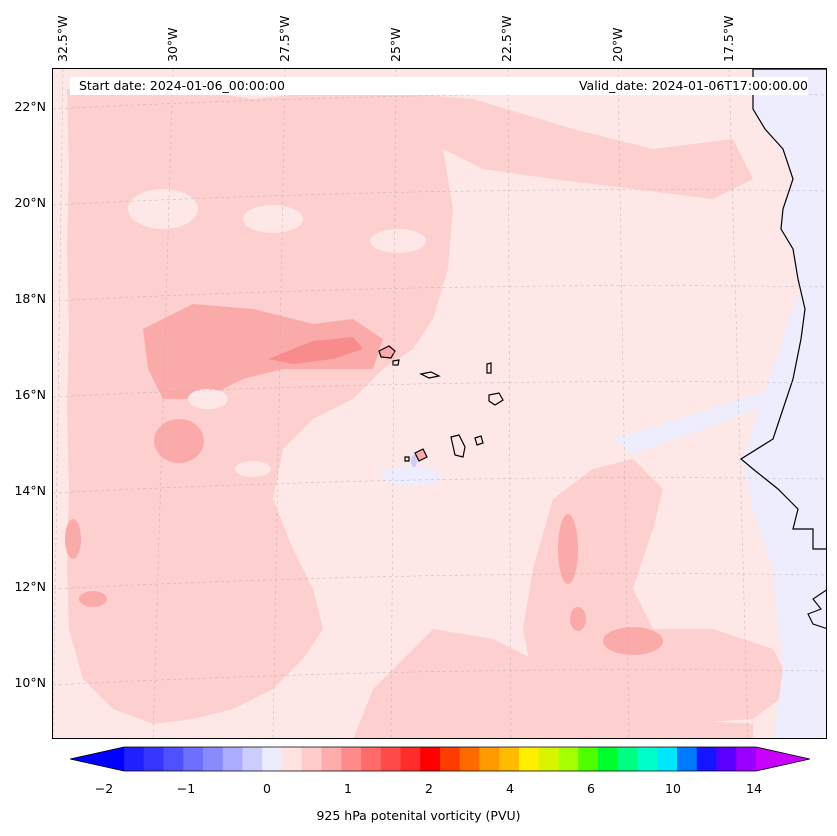 The height and width of the screenshot is (836, 837). What do you see at coordinates (407, 459) in the screenshot?
I see `island-brava` at bounding box center [407, 459].